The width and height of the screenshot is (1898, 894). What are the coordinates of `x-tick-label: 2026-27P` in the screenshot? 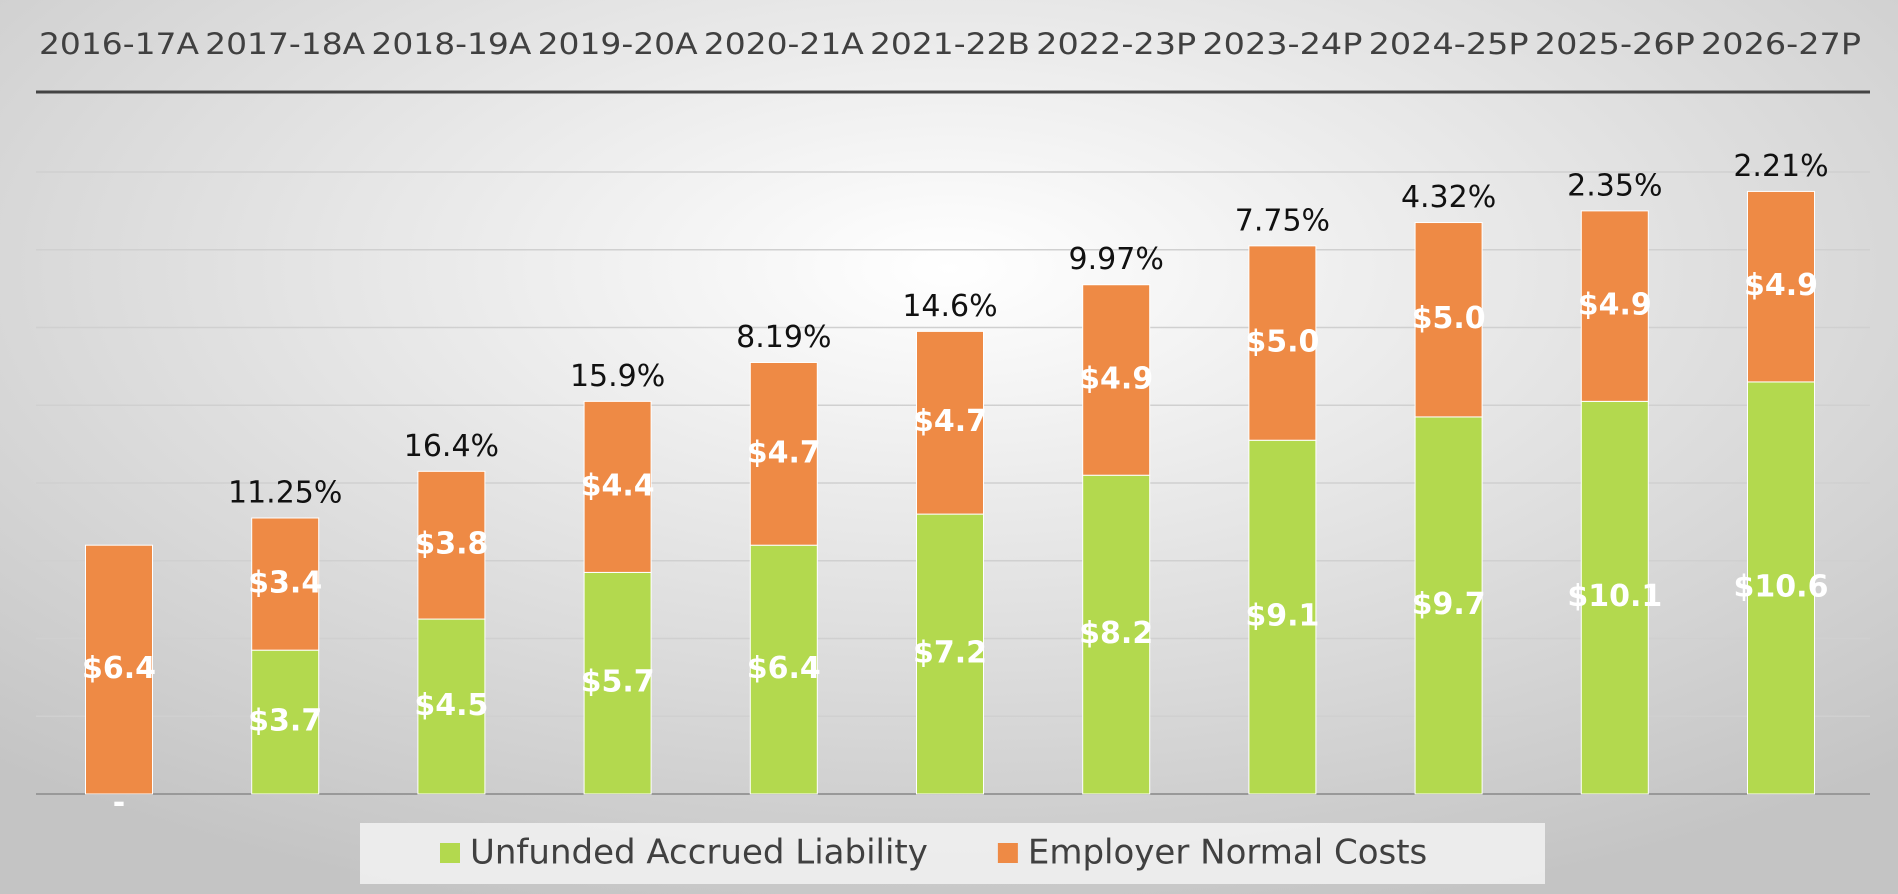 It's located at (1781, 44).